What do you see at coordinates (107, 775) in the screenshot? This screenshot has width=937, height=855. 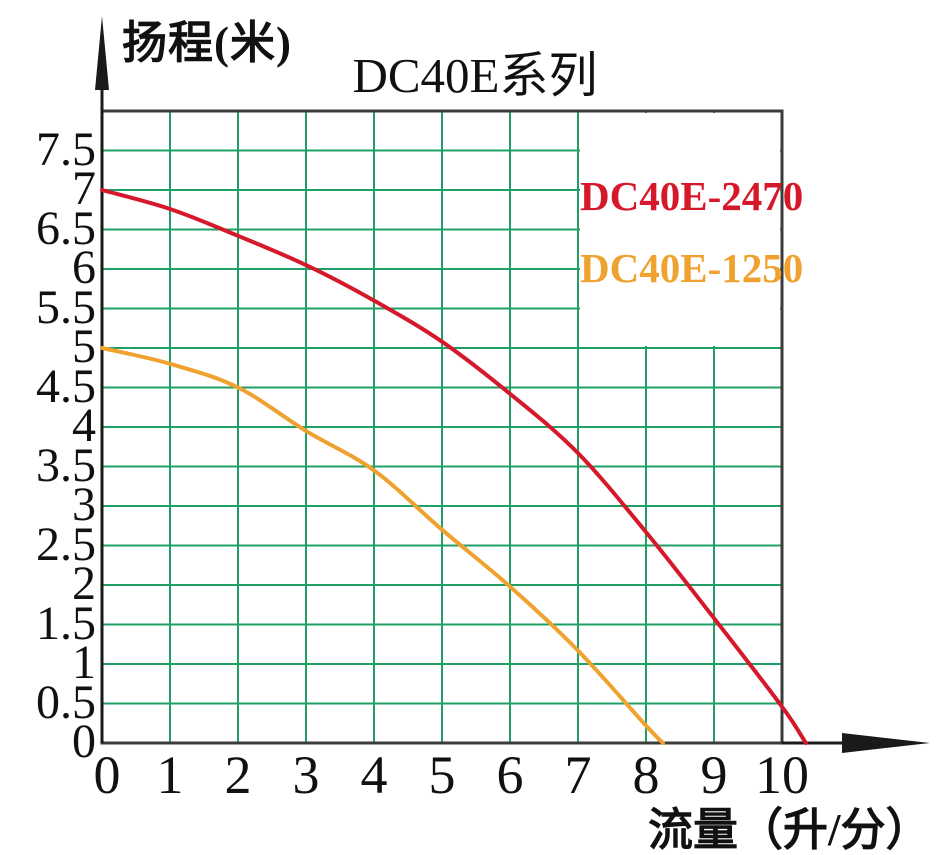 I see `x-tick-label: 0` at bounding box center [107, 775].